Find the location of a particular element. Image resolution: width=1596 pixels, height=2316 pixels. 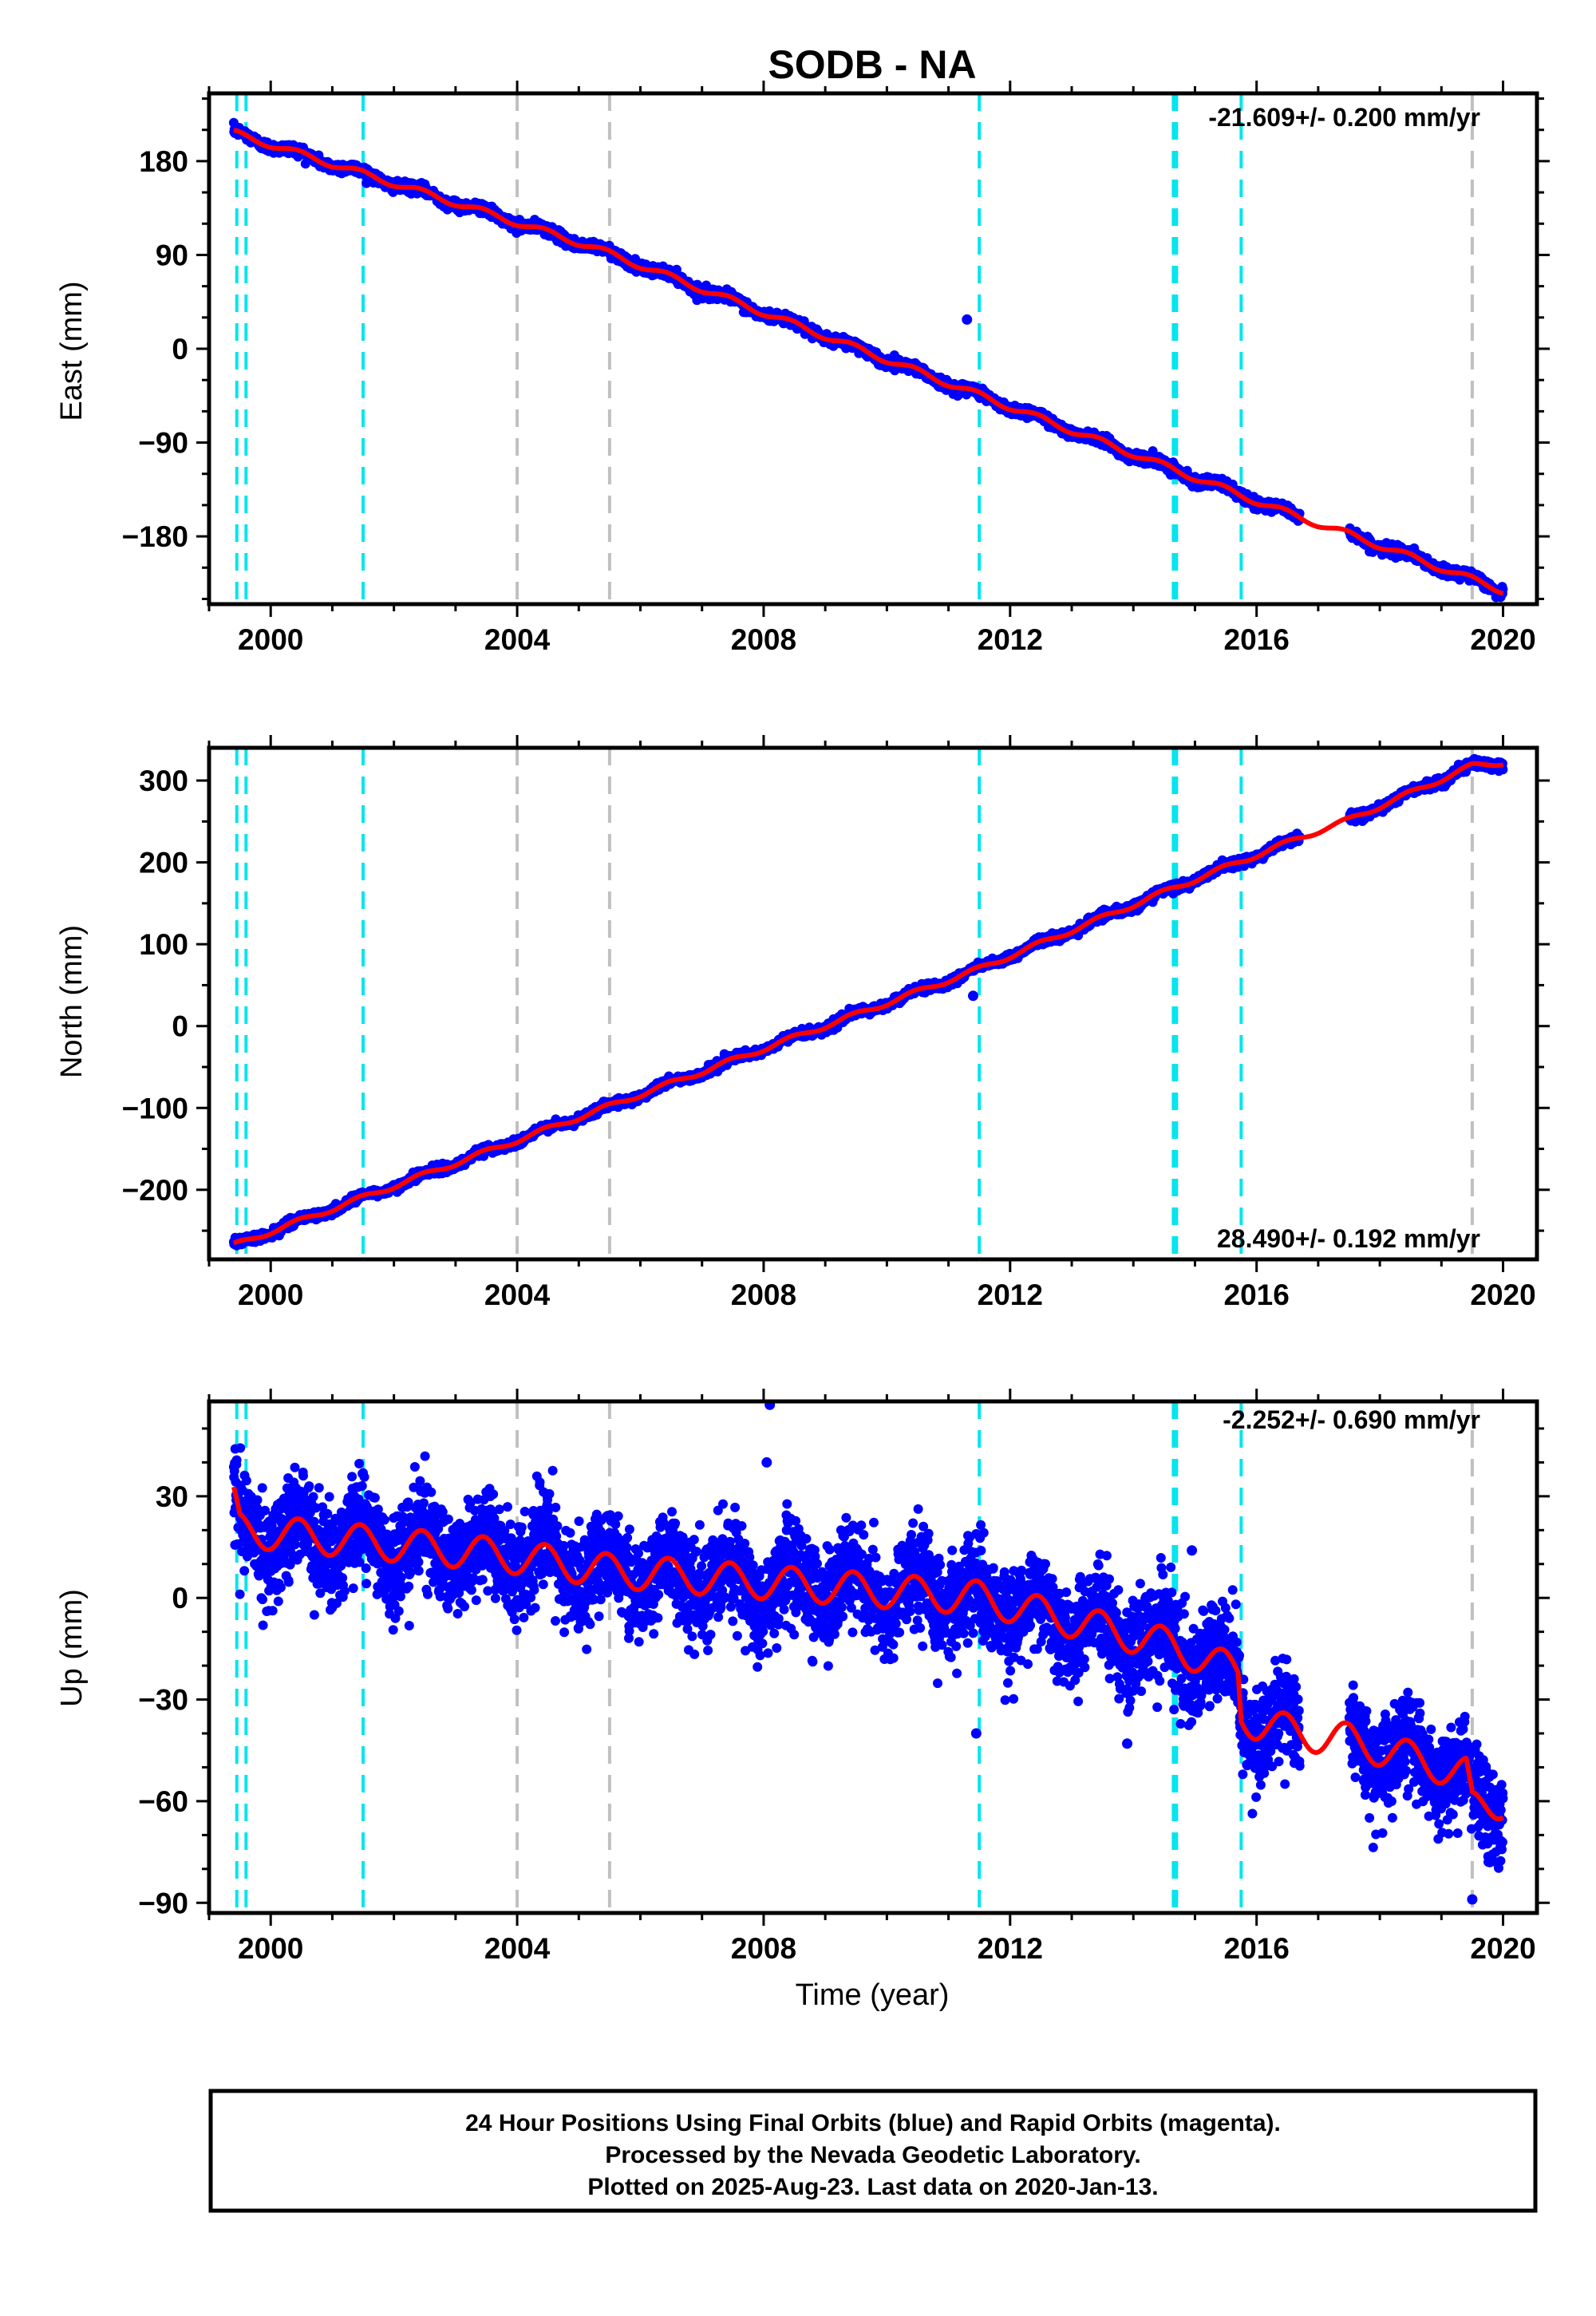

east-panel-x-tick-label-2020: 2020 is located at coordinates (1502, 639).